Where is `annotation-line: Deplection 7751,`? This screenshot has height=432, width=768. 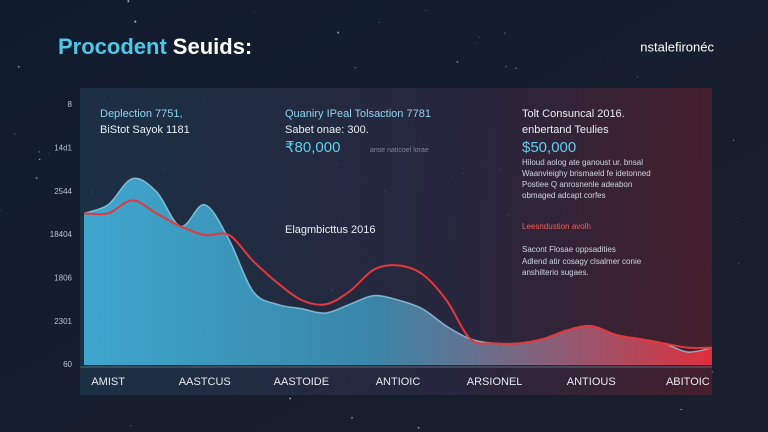 annotation-line: Deplection 7751, is located at coordinates (141, 114).